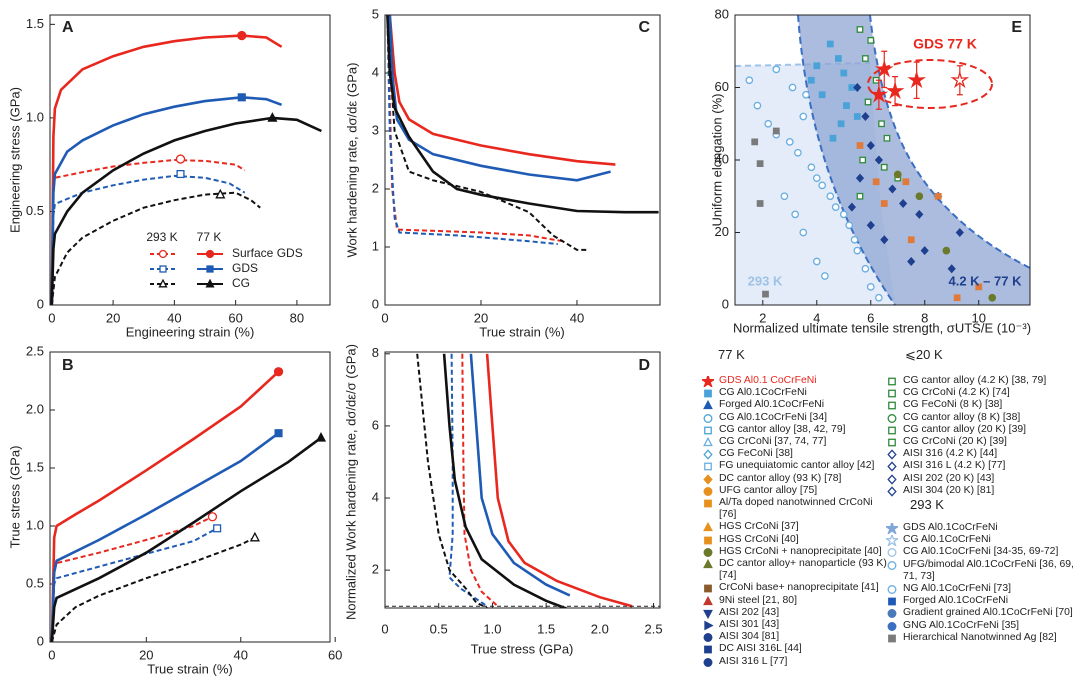  Describe the element at coordinates (914, 160) in the screenshot. I see `region-cryogenic-border` at that location.